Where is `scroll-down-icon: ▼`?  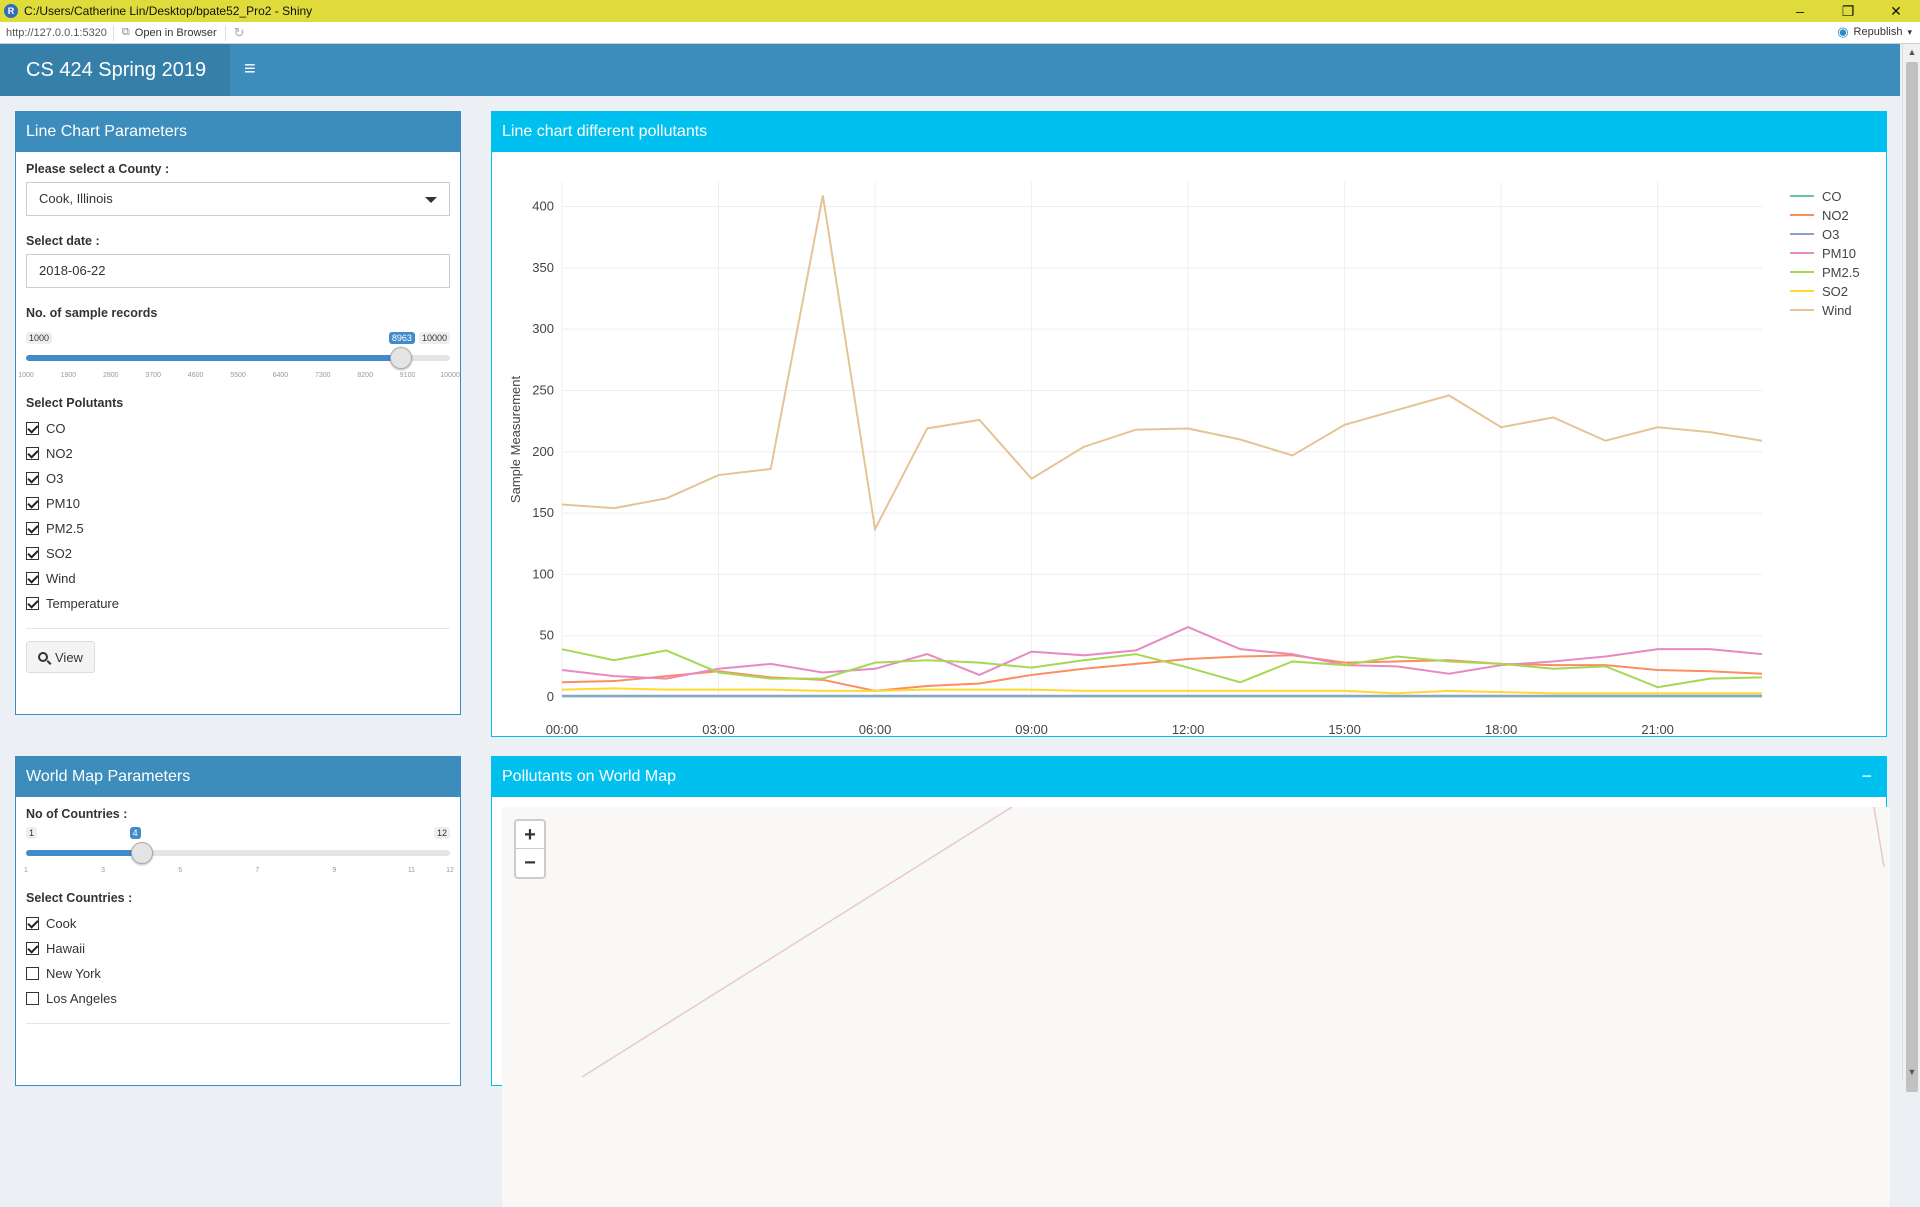
scroll-down-icon: ▼ is located at coordinates (1912, 1072).